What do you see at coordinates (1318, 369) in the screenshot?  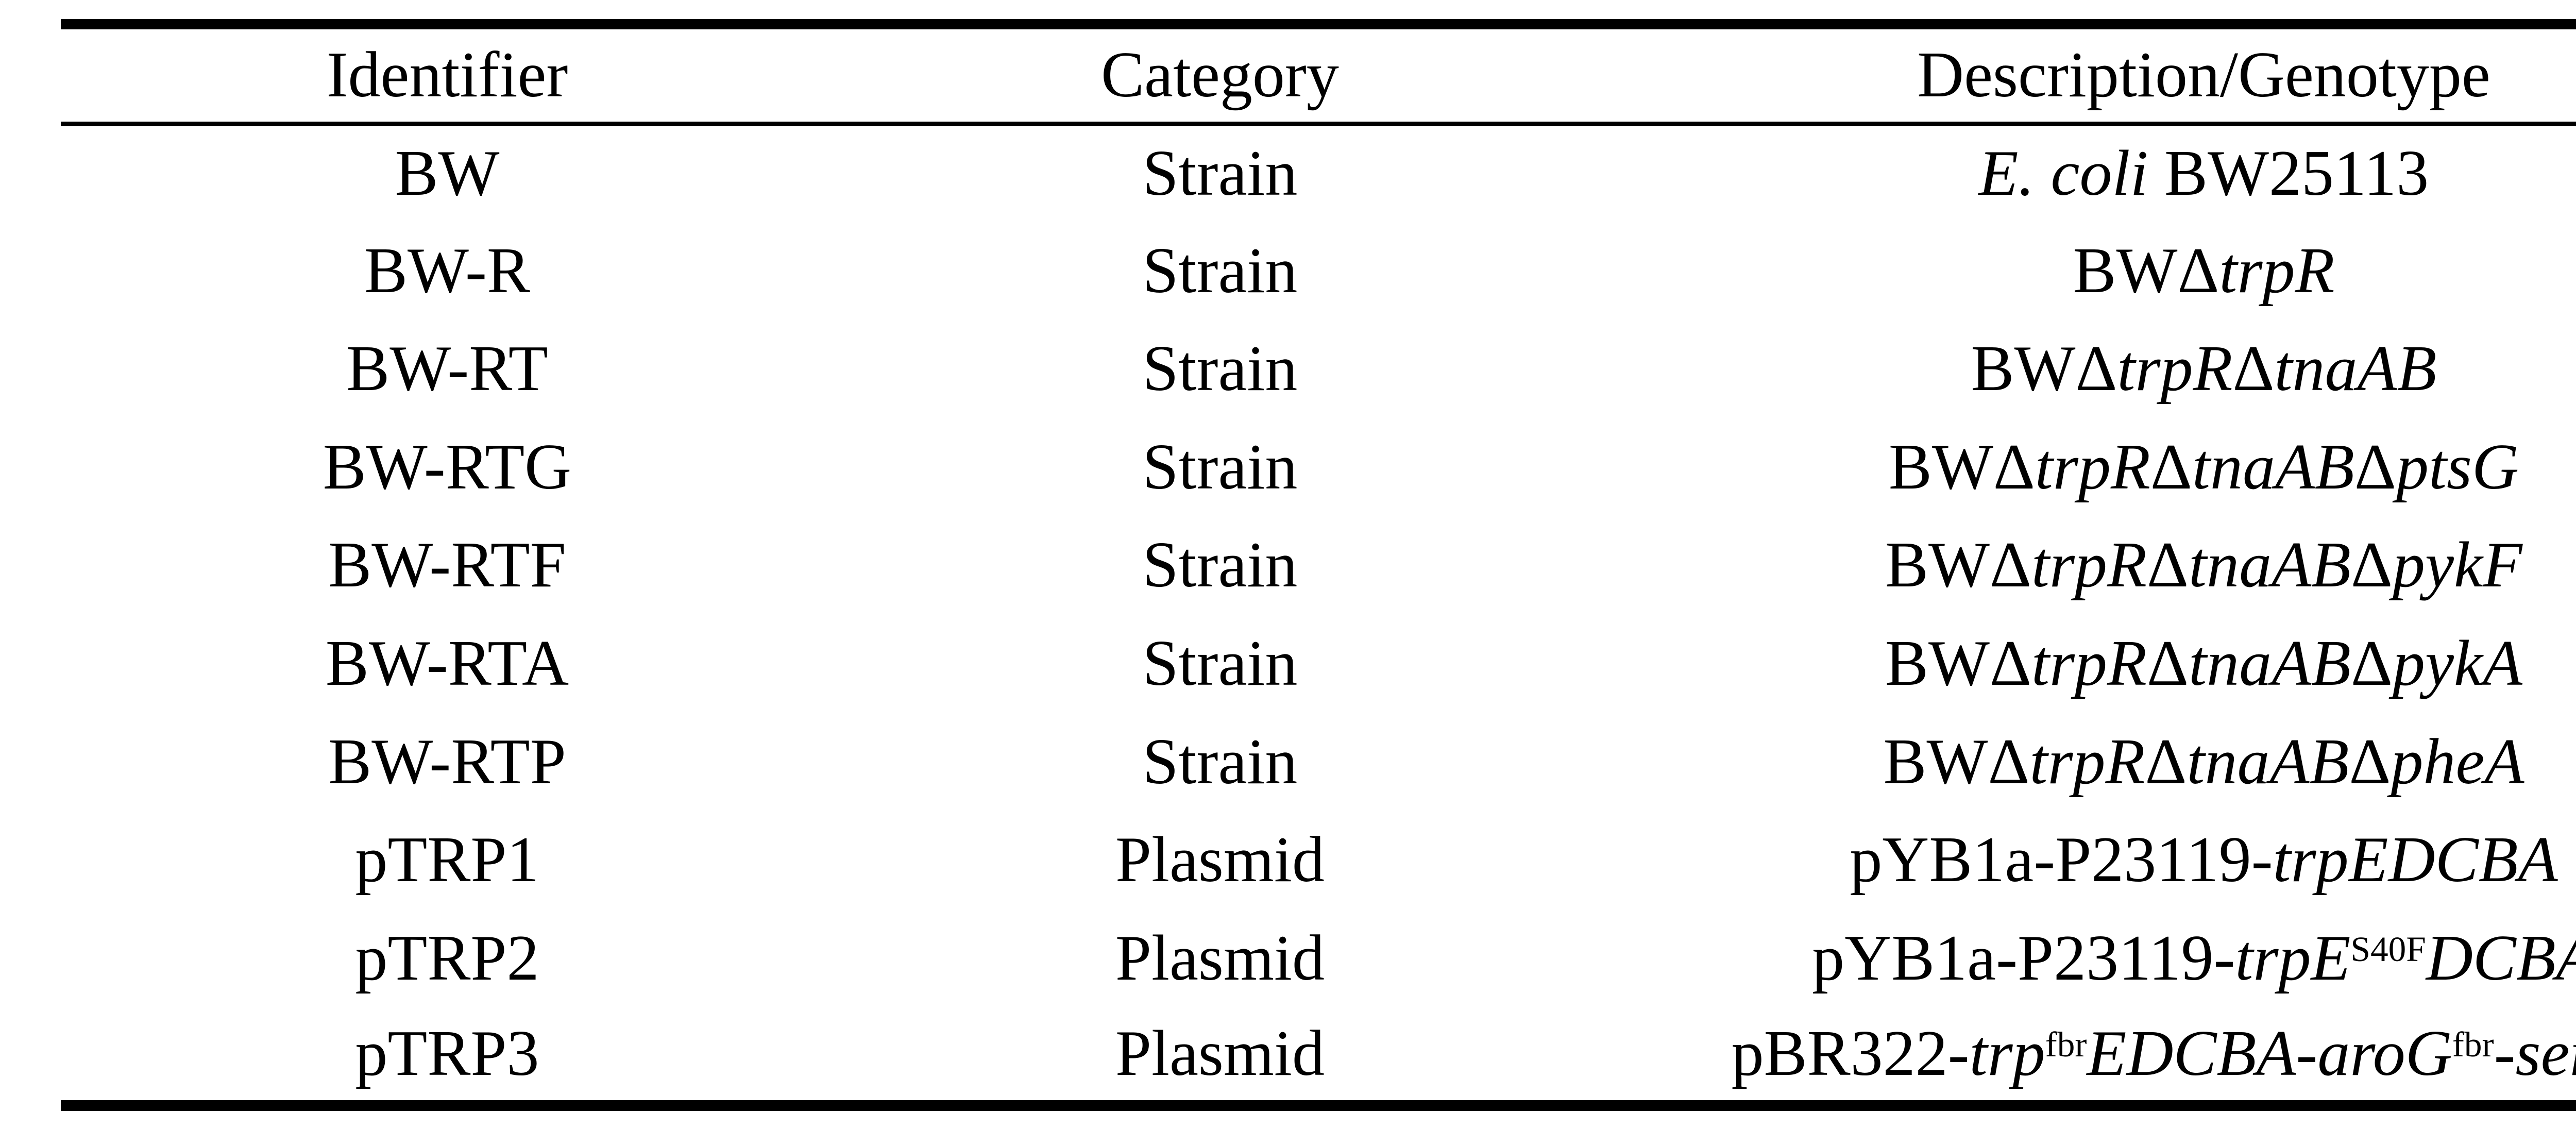 I see `table-row: BW-RT Strain BWΔtrpRΔtnaAB` at bounding box center [1318, 369].